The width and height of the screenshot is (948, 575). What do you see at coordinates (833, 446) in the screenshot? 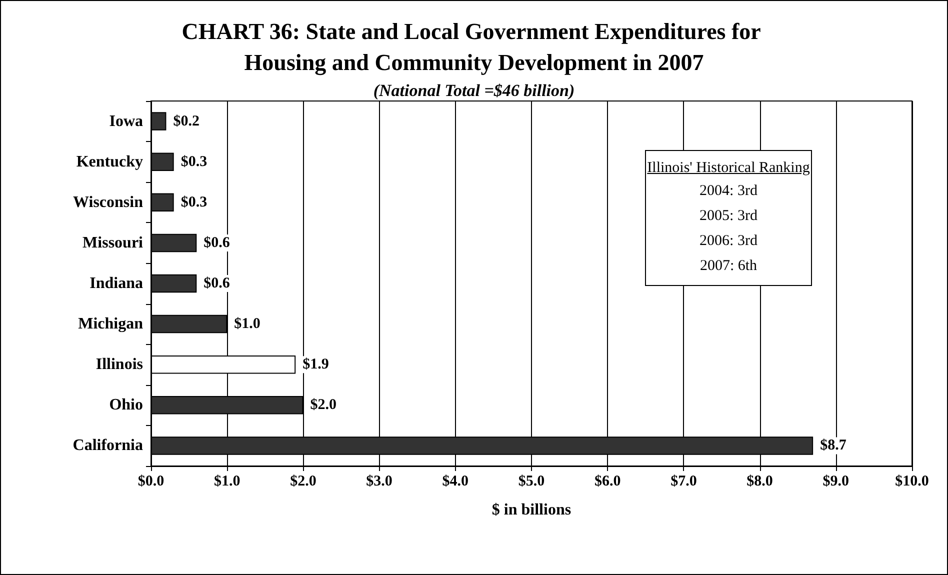
I see `data-label: $8.7` at bounding box center [833, 446].